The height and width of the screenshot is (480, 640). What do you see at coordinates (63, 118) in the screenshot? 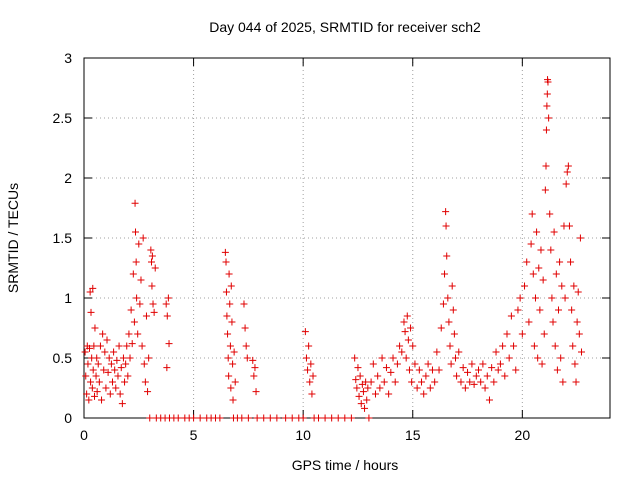
I see `y-tick-label: 2.5` at bounding box center [63, 118].